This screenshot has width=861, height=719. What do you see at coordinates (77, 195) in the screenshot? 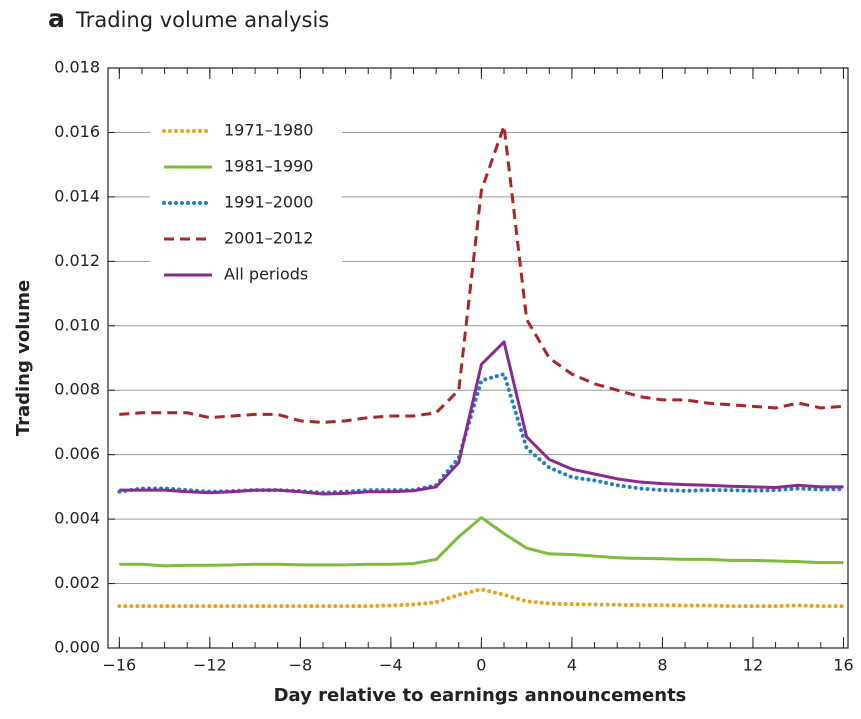
I see `y-tick-label: 0.014` at bounding box center [77, 195].